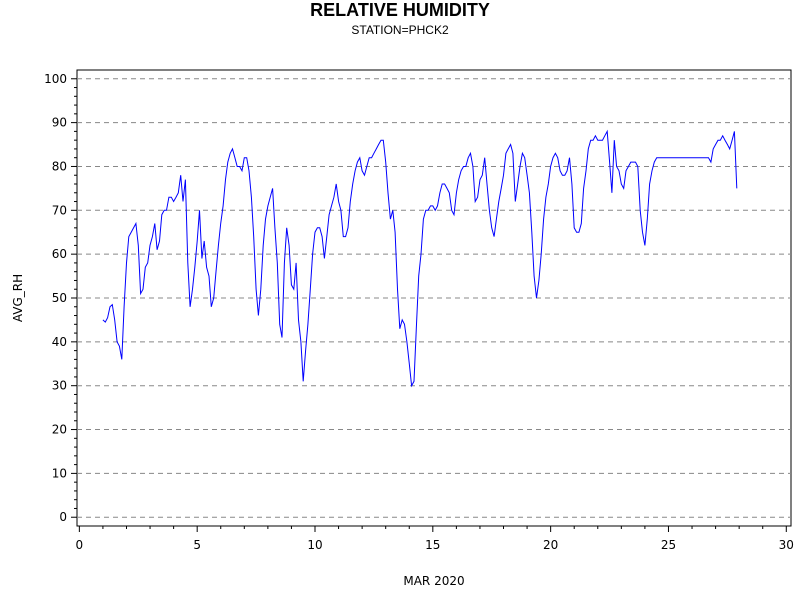 The width and height of the screenshot is (800, 600). What do you see at coordinates (59, 473) in the screenshot?
I see `y-tick-label: 10` at bounding box center [59, 473].